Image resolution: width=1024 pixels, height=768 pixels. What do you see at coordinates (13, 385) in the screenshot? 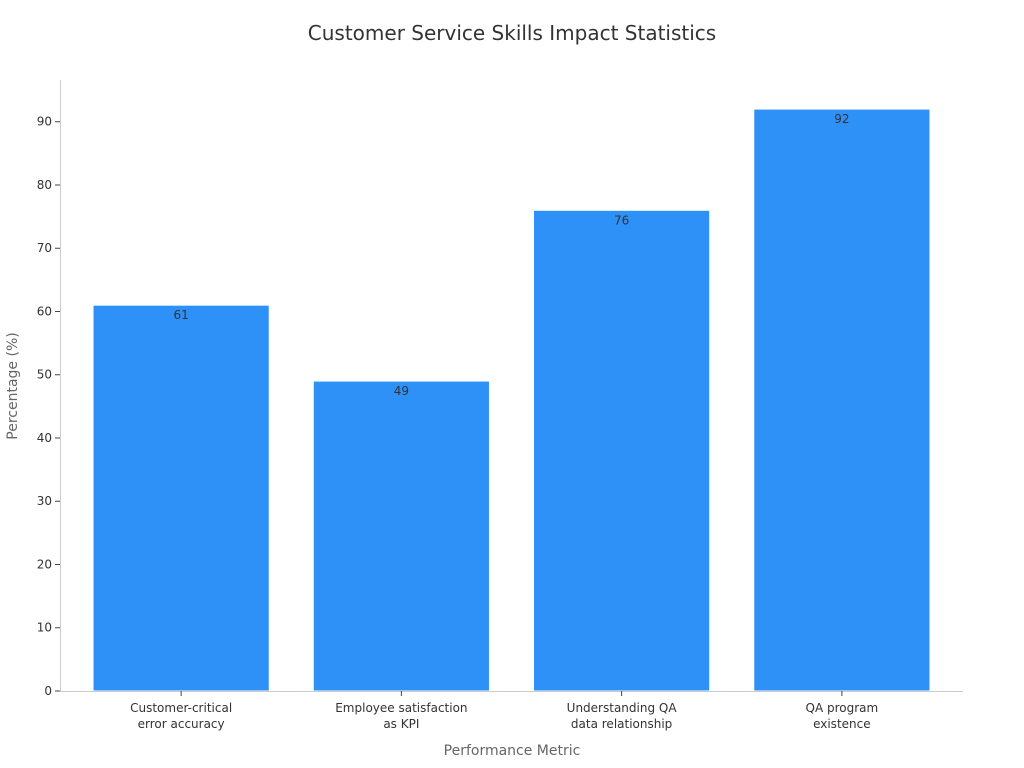
I see `y-axis-label: Percentage (%)` at bounding box center [13, 385].